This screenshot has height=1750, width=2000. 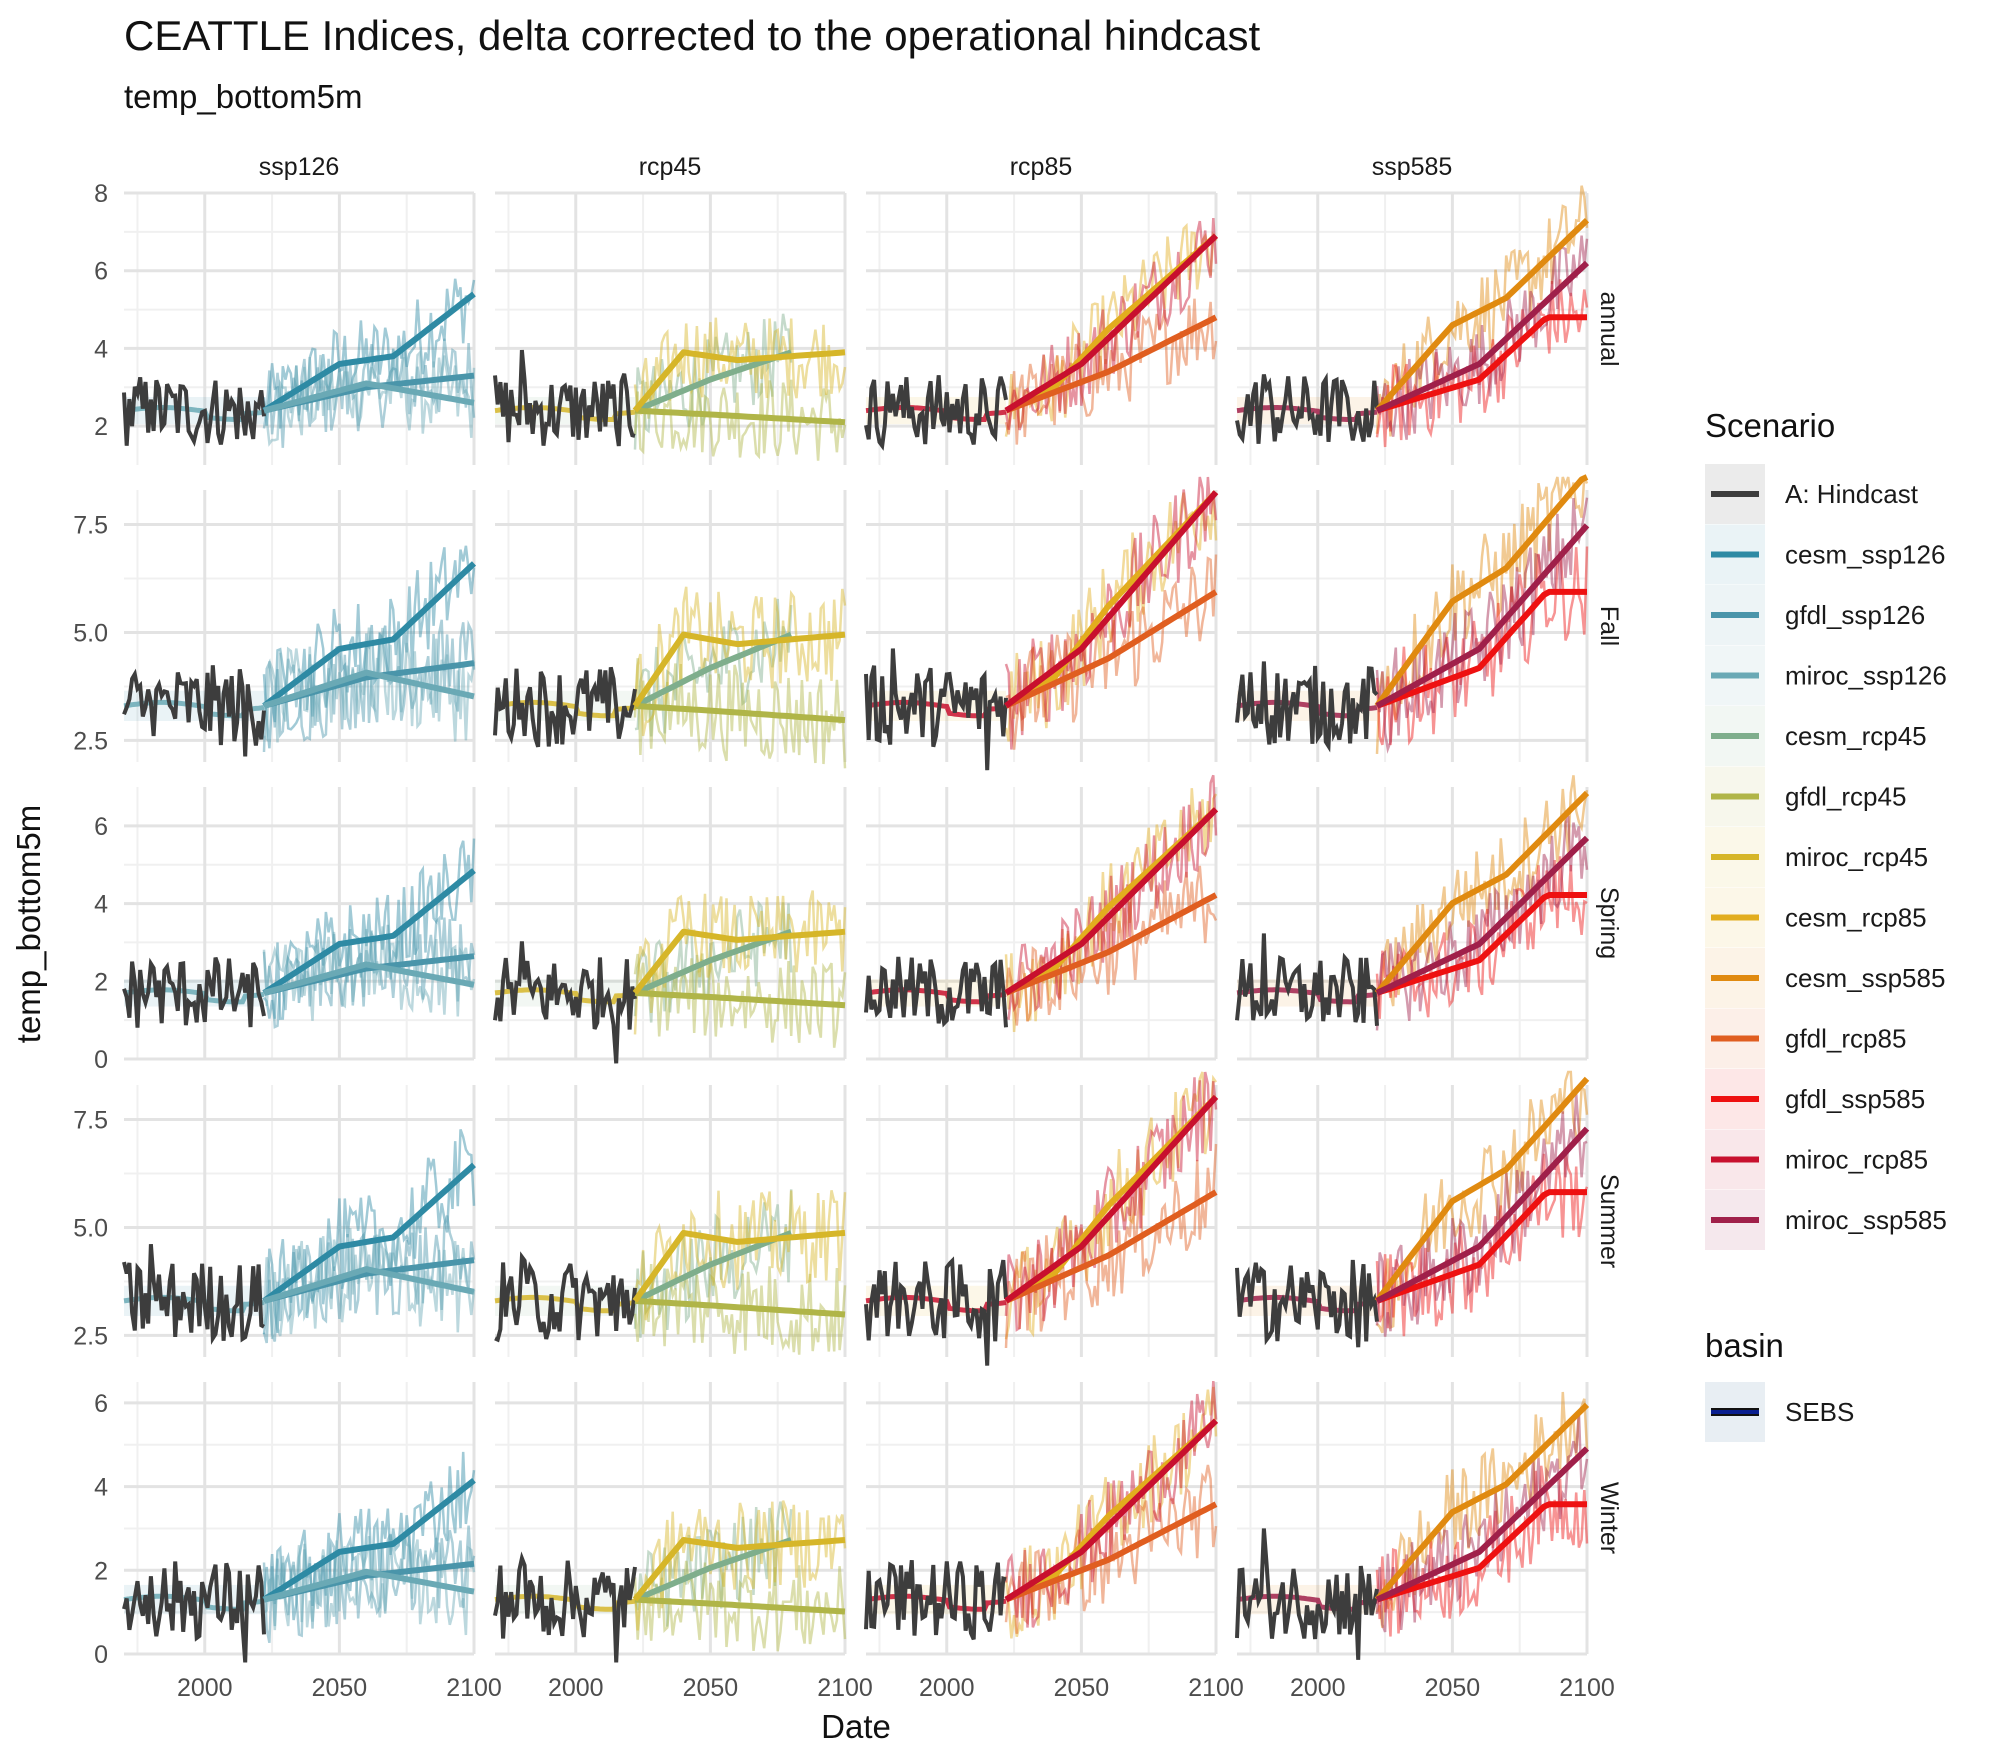 I want to click on series-smooth-baseline, so click(x=1307, y=1304).